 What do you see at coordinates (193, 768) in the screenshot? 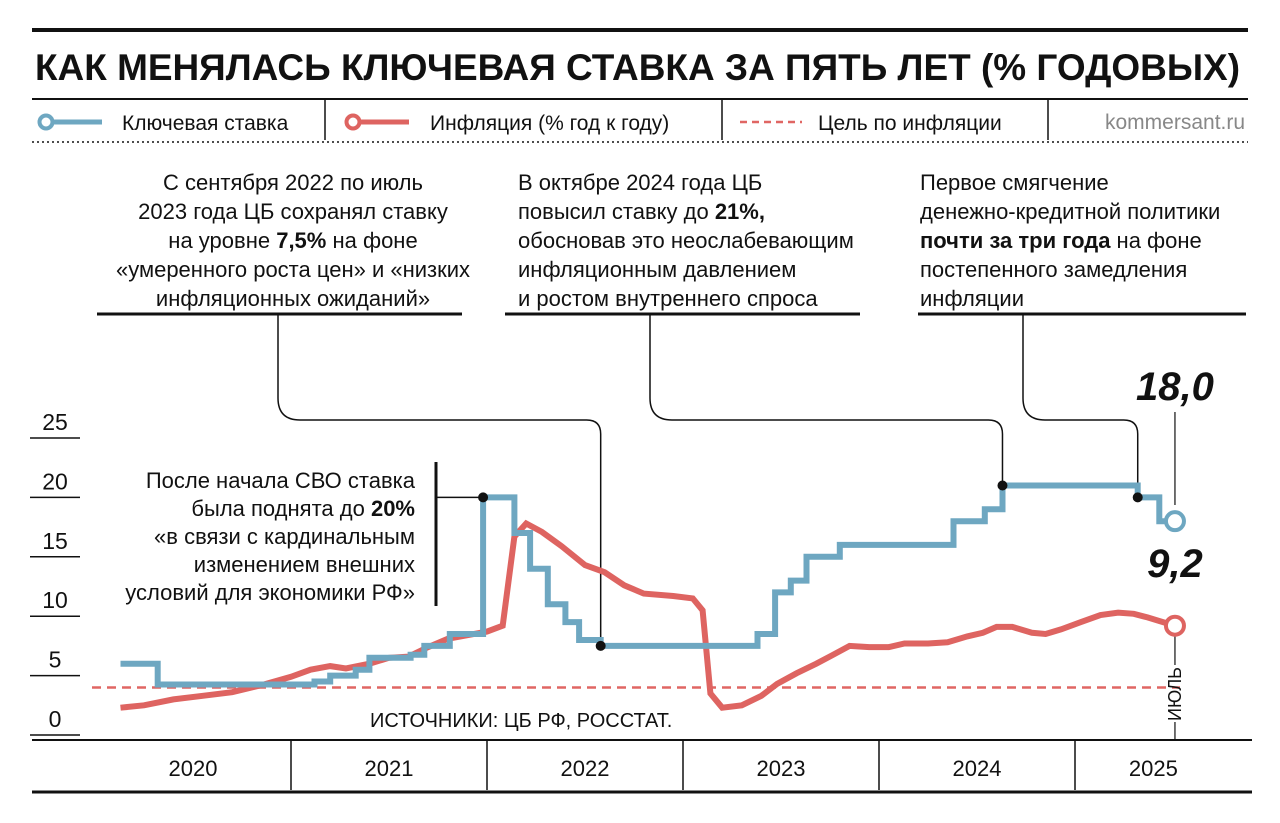
I see `x-tick-label: 2020` at bounding box center [193, 768].